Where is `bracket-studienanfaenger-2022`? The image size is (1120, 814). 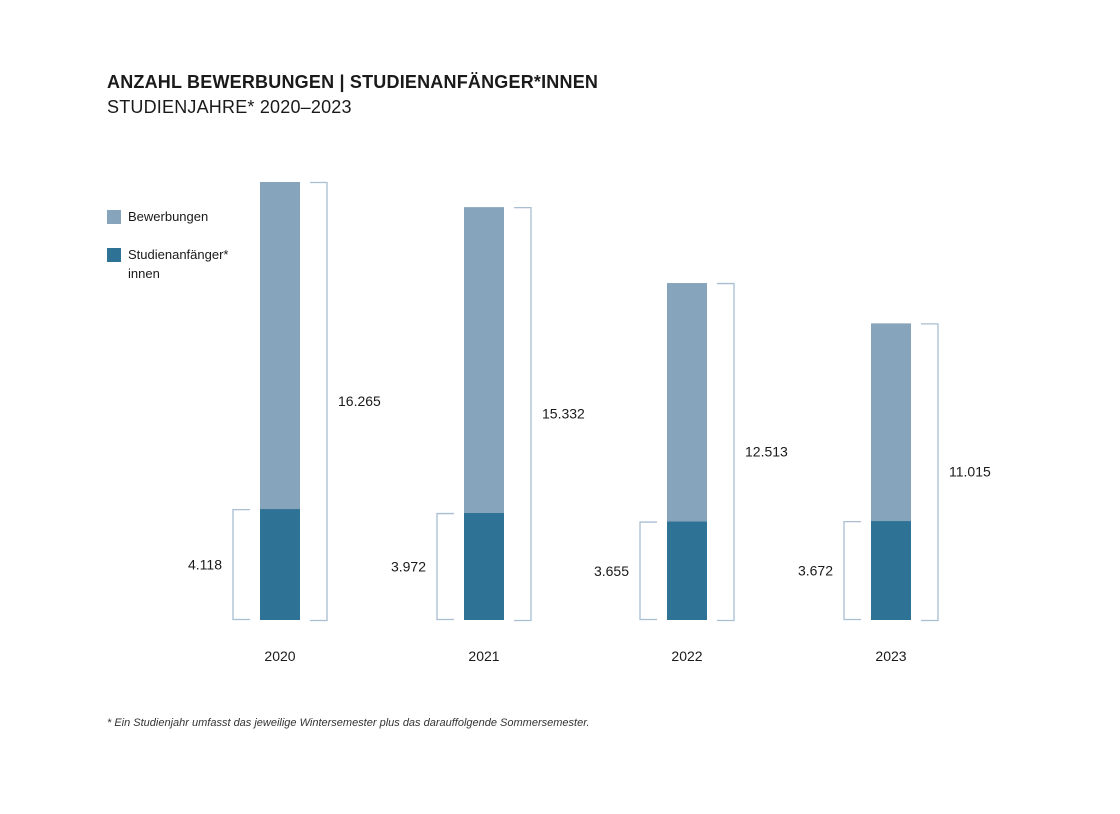
bracket-studienanfaenger-2022 is located at coordinates (648, 571).